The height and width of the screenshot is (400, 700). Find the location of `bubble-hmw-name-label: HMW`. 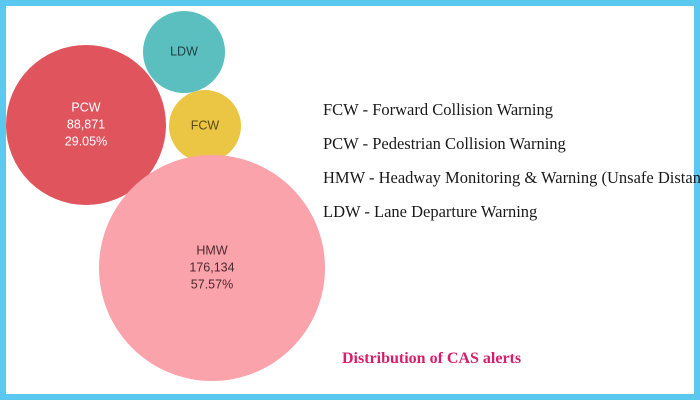

bubble-hmw-name-label: HMW is located at coordinates (211, 250).